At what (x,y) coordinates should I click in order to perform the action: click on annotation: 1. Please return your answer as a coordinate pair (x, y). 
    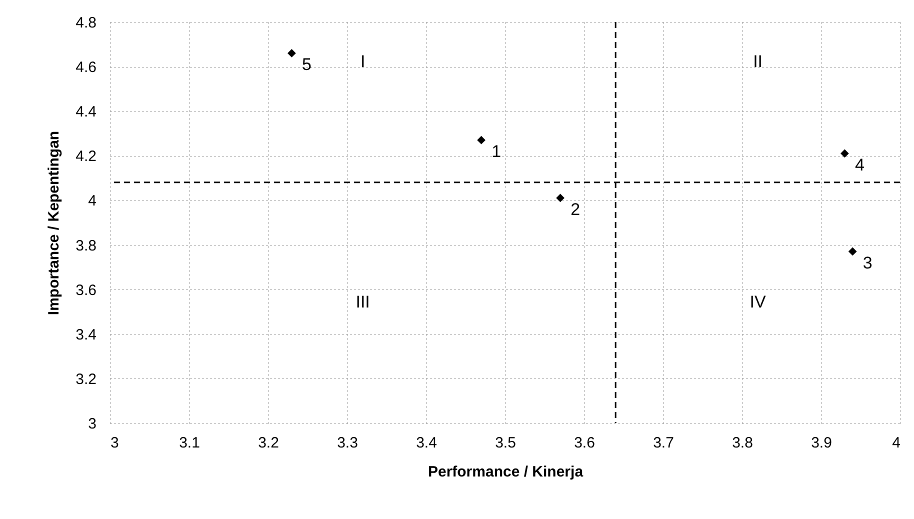
    Looking at the image, I should click on (497, 152).